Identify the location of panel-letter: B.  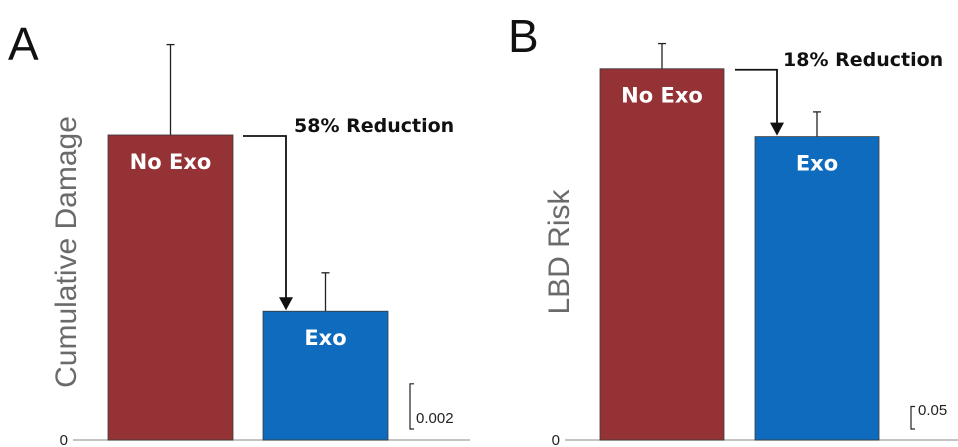
(523, 36).